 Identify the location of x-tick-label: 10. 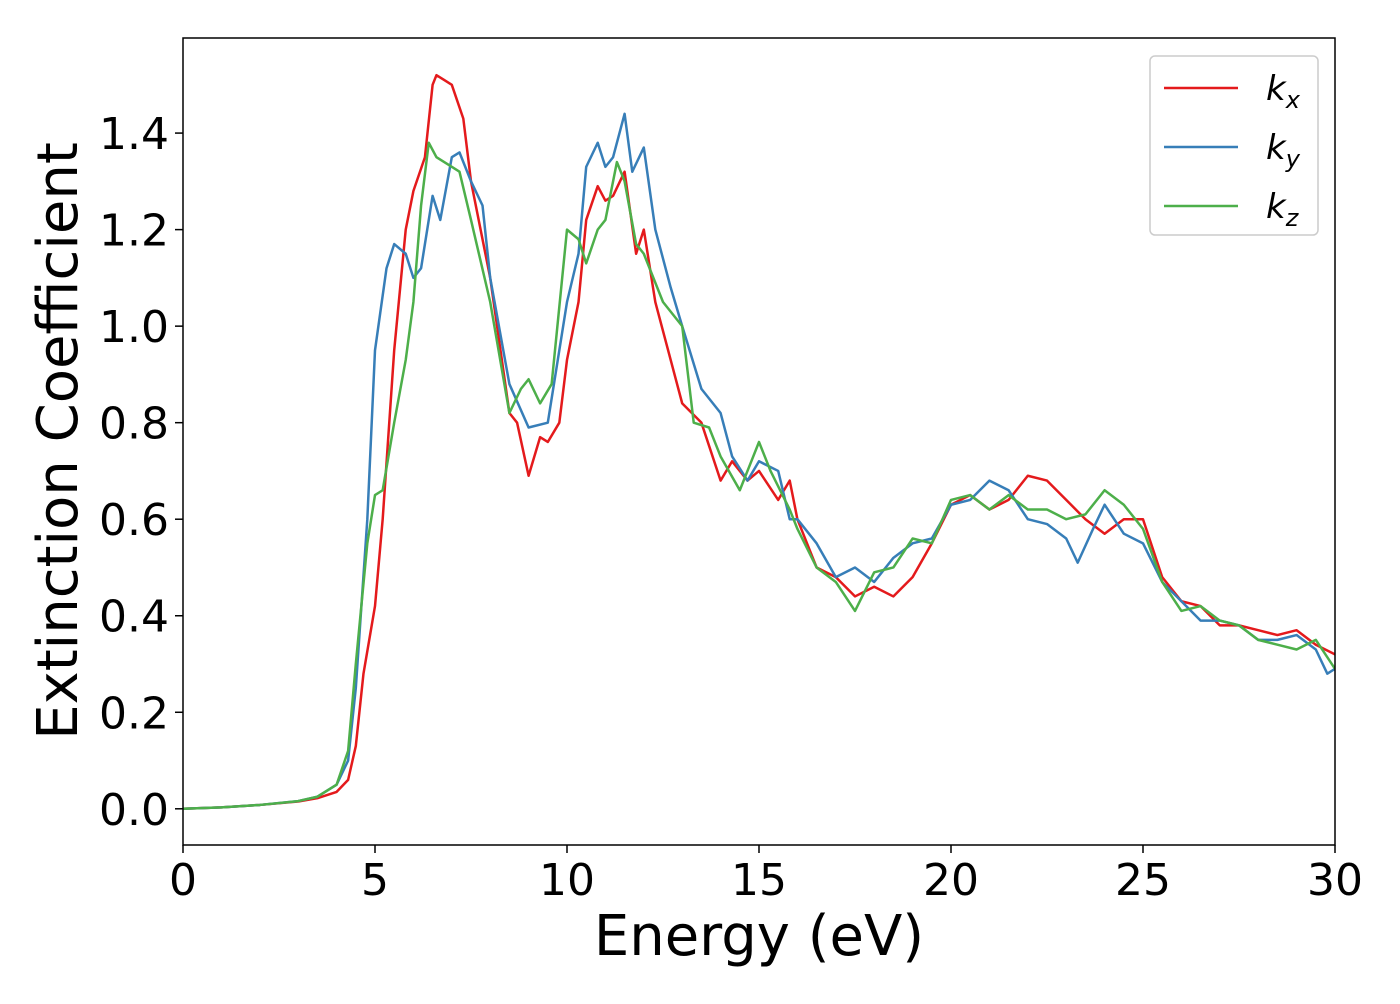
(567, 880).